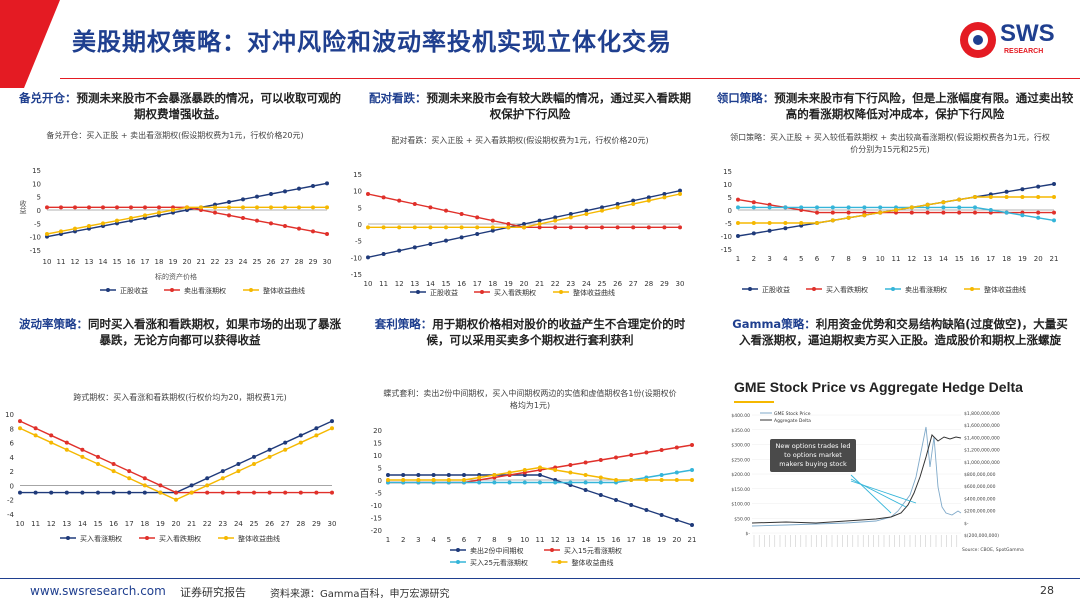  What do you see at coordinates (98, 591) in the screenshot?
I see `footer-url: www.swsresearch.com` at bounding box center [98, 591].